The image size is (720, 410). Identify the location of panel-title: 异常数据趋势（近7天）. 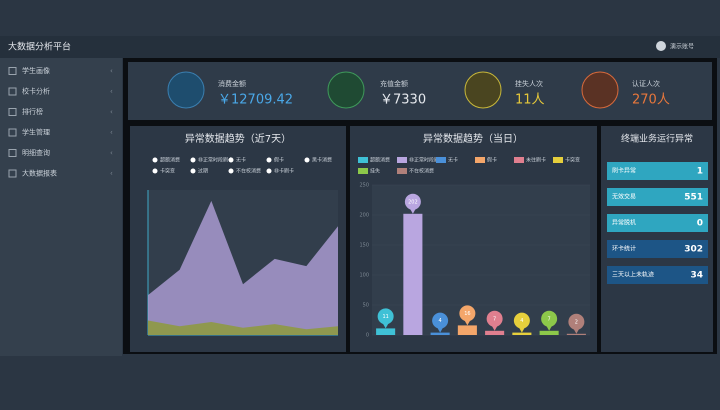
(238, 138).